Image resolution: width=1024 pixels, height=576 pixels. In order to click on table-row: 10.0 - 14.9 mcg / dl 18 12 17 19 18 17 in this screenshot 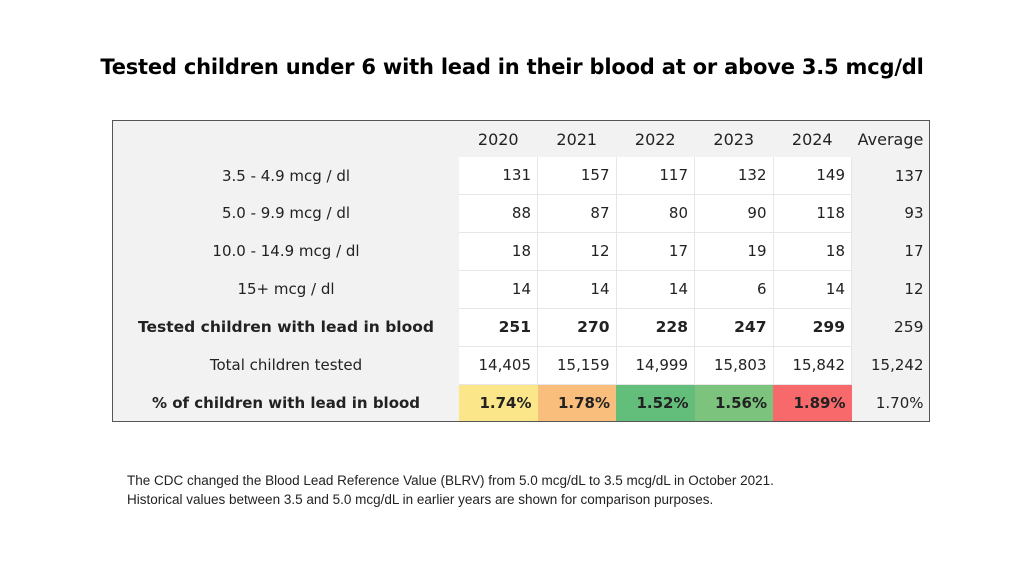, I will do `click(521, 251)`.